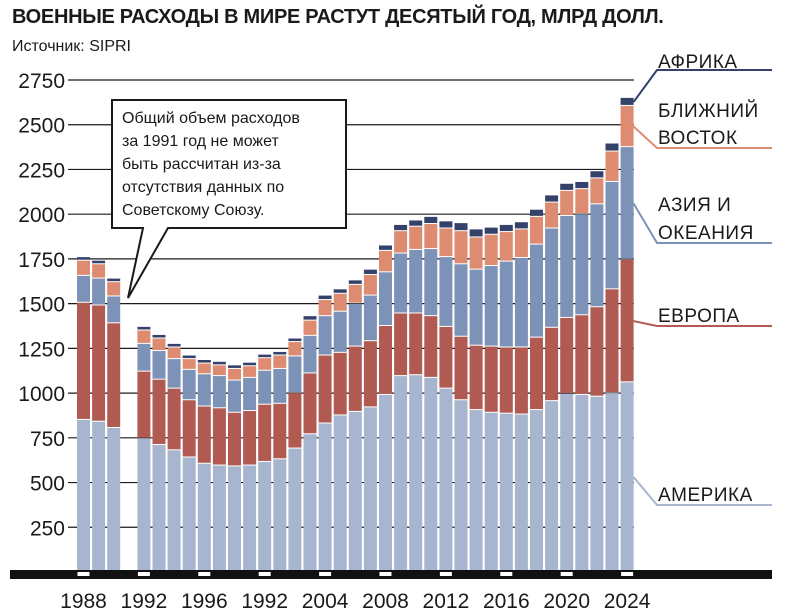 The image size is (789, 615). Describe the element at coordinates (431, 282) in the screenshot. I see `bar-asia-2011` at that location.